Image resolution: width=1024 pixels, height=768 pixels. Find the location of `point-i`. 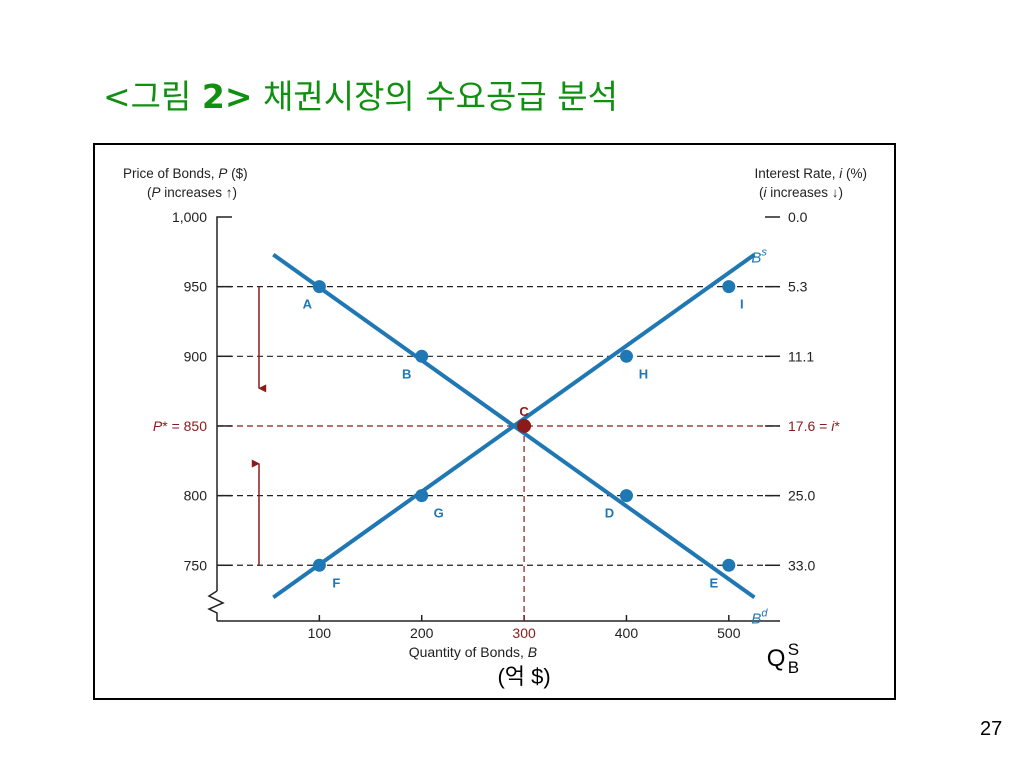

point-i is located at coordinates (729, 287).